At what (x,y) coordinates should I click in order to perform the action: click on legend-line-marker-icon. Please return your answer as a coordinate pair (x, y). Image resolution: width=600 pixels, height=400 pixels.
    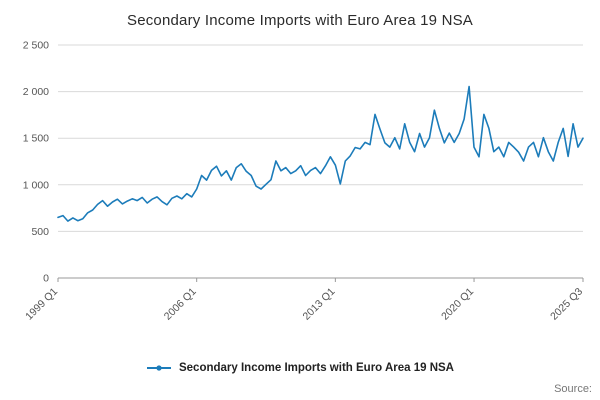
    Looking at the image, I should click on (158, 368).